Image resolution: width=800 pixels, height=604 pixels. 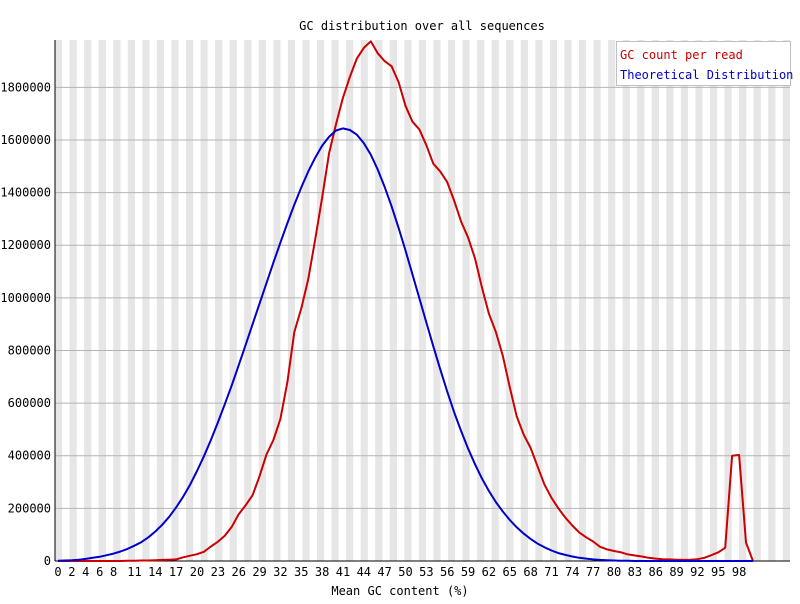 What do you see at coordinates (25, 87) in the screenshot?
I see `y-tick-label: 1800000` at bounding box center [25, 87].